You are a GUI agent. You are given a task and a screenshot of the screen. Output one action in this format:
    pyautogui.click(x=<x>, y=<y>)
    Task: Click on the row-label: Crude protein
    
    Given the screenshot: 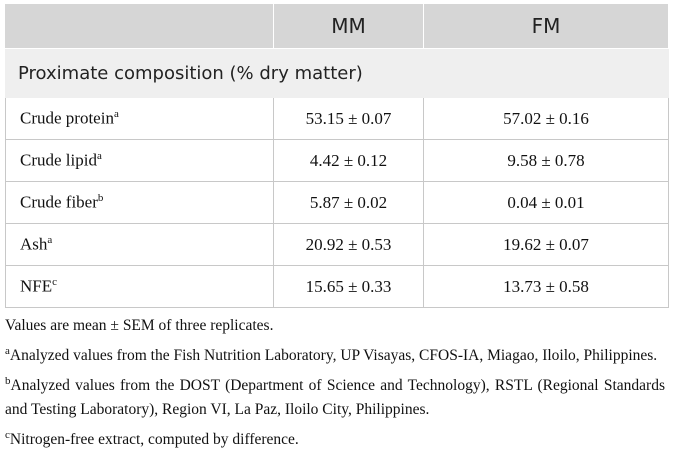 What is the action you would take?
    pyautogui.click(x=67, y=118)
    